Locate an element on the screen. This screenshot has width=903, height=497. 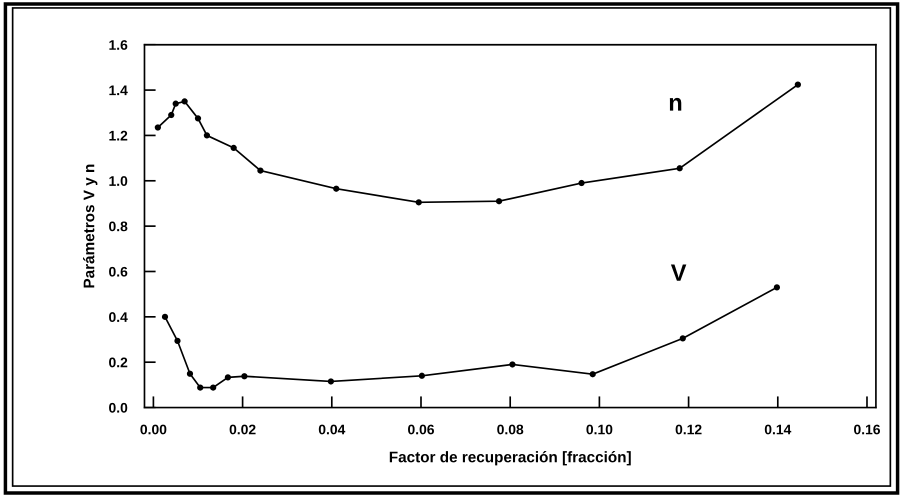
y-tick-label: 0.2 is located at coordinates (118, 363).